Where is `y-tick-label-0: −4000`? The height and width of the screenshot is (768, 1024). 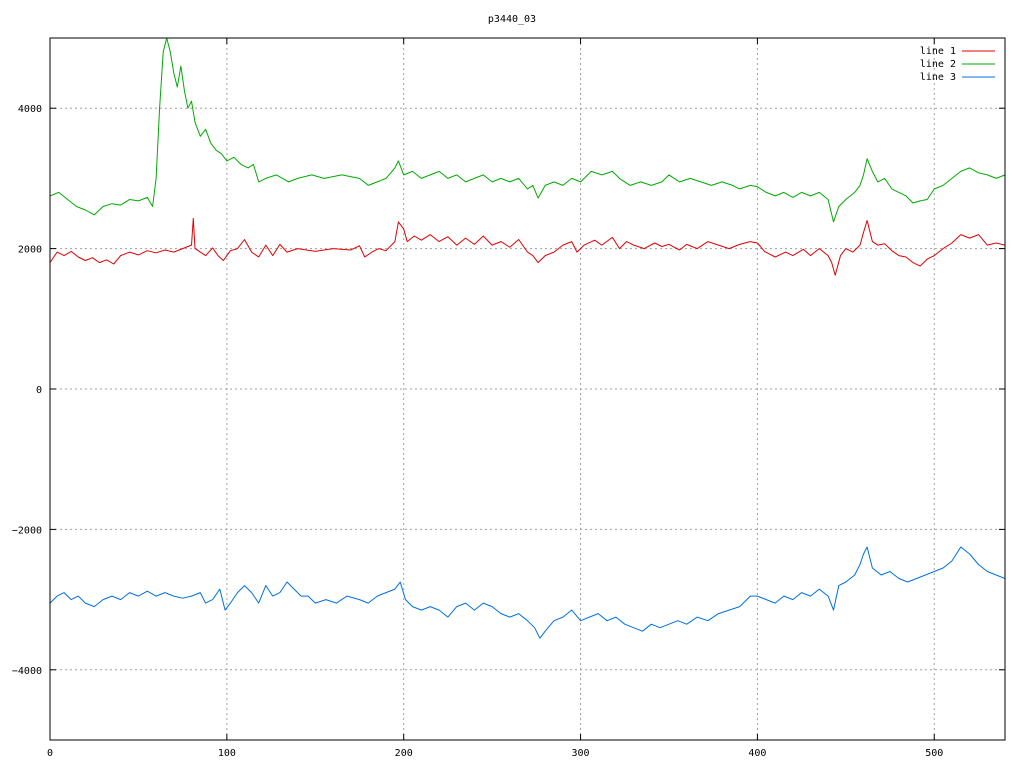
y-tick-label-0: −4000 is located at coordinates (27, 671).